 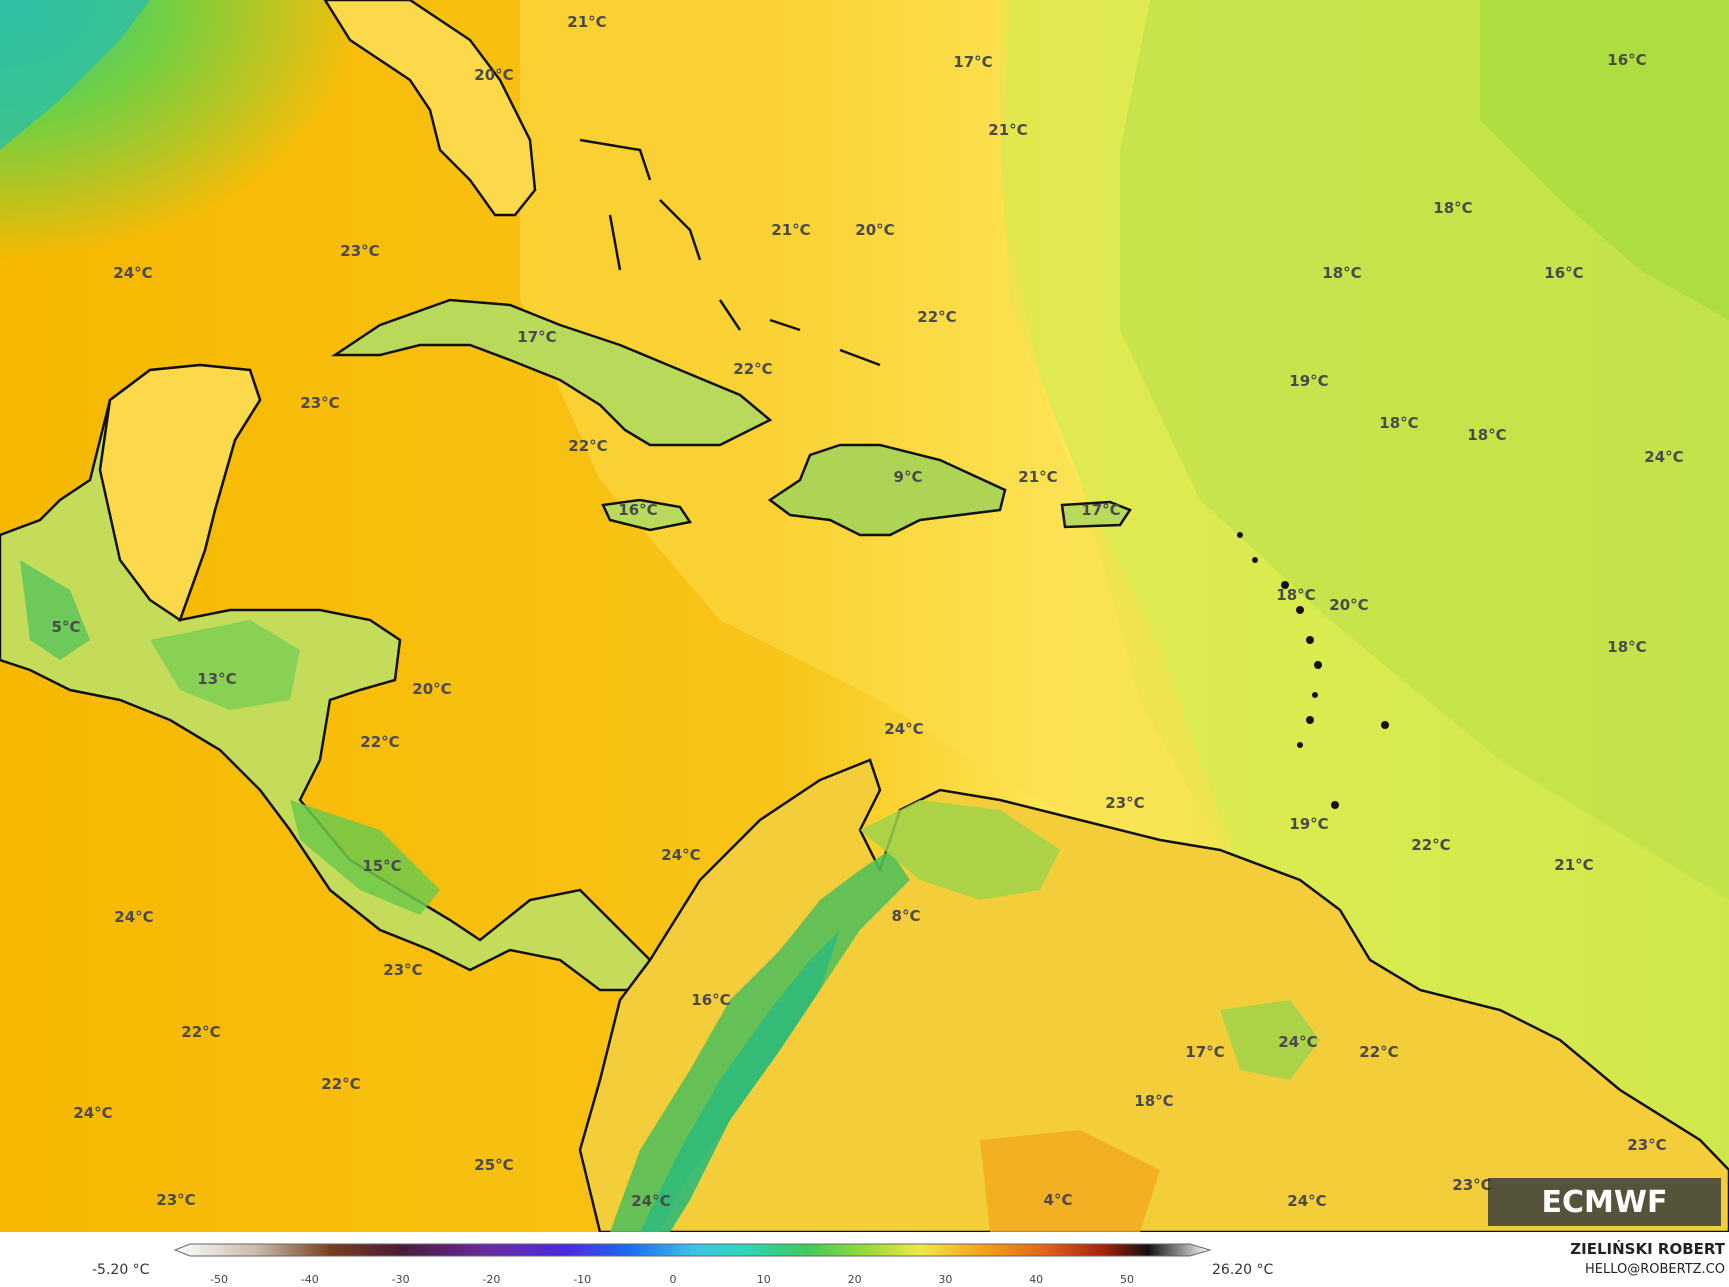 I want to click on cuba-landmass, so click(x=551, y=372).